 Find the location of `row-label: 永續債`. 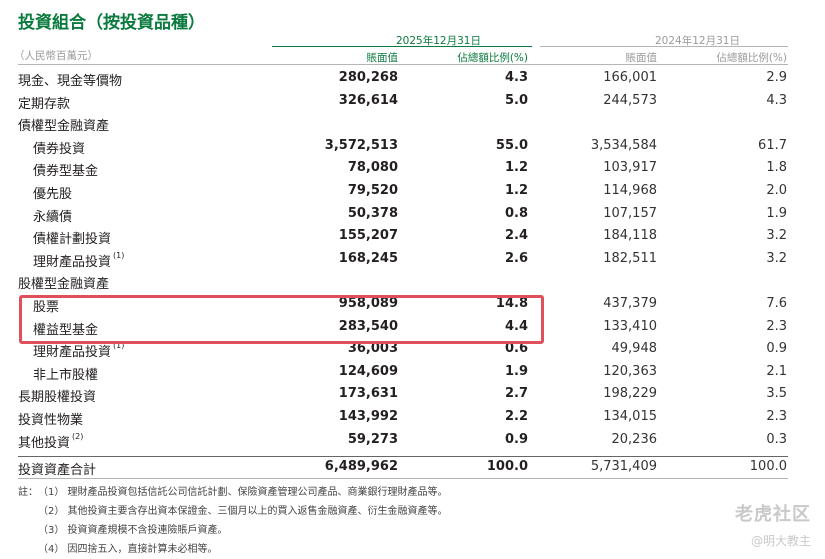

row-label: 永續債 is located at coordinates (53, 217).